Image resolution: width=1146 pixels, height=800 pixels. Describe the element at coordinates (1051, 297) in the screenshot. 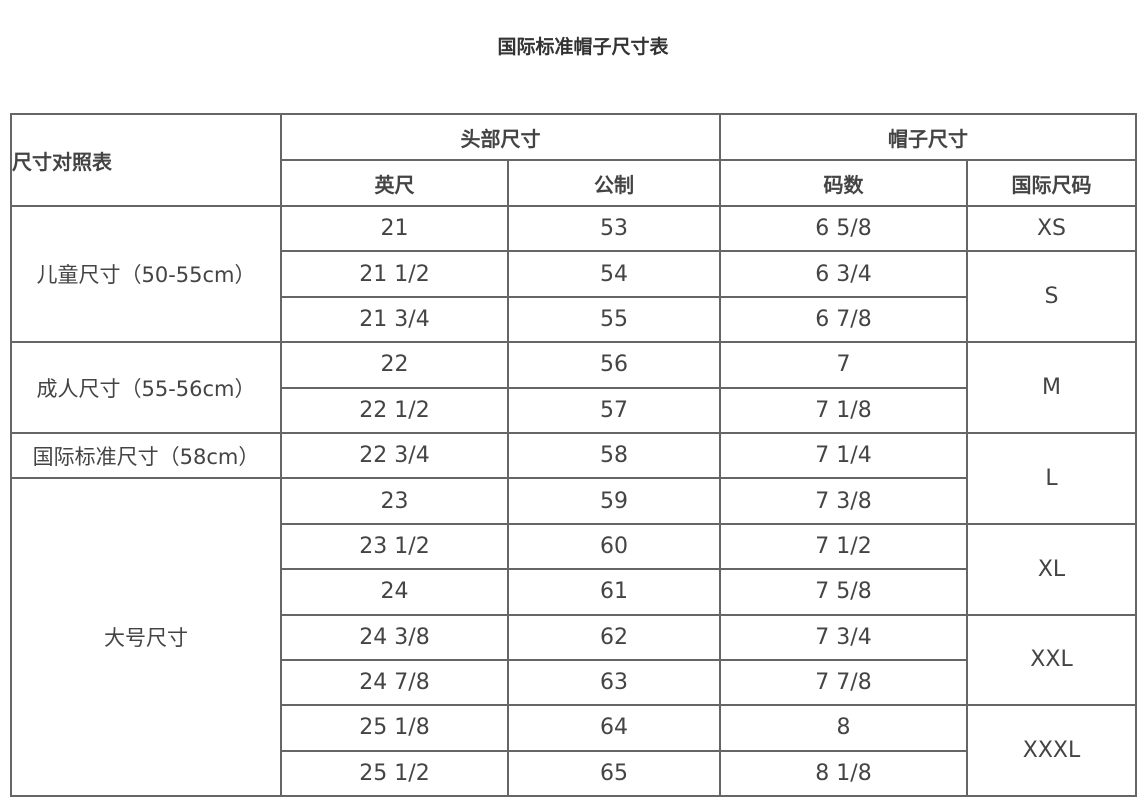

I see `intl-size-cell: S` at that location.